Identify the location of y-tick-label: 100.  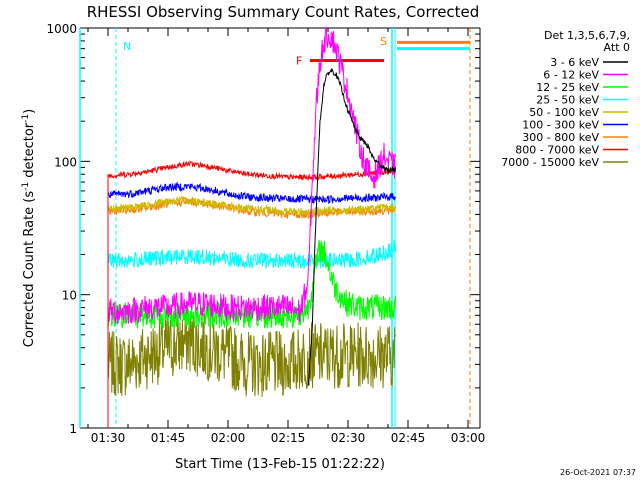
(65, 162).